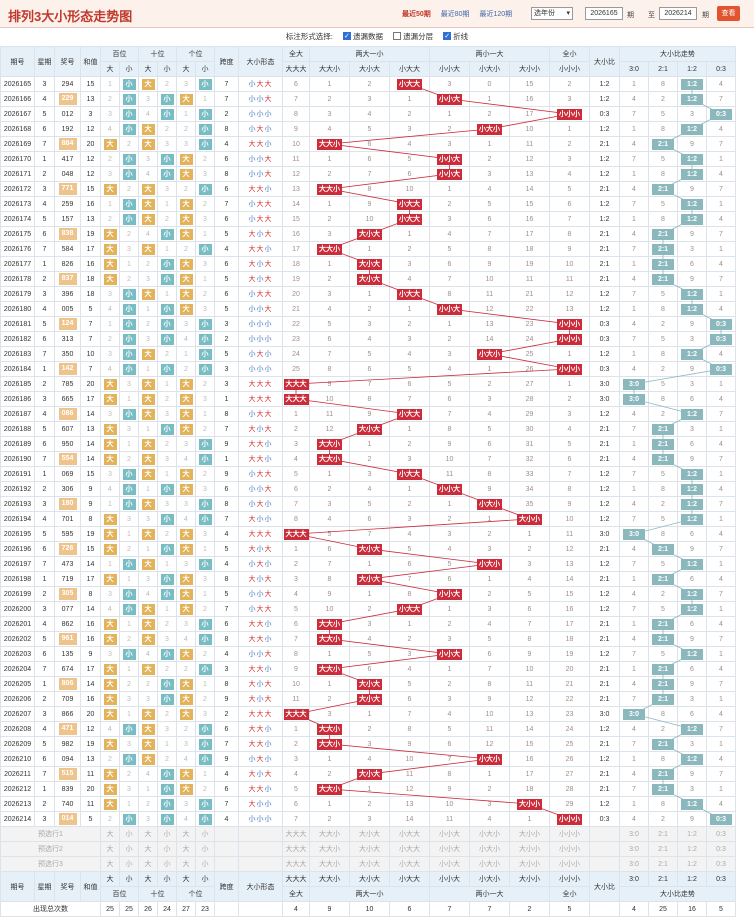 This screenshot has width=754, height=917. What do you see at coordinates (455, 14) in the screenshot?
I see `period-80-link: 最近80期` at bounding box center [455, 14].